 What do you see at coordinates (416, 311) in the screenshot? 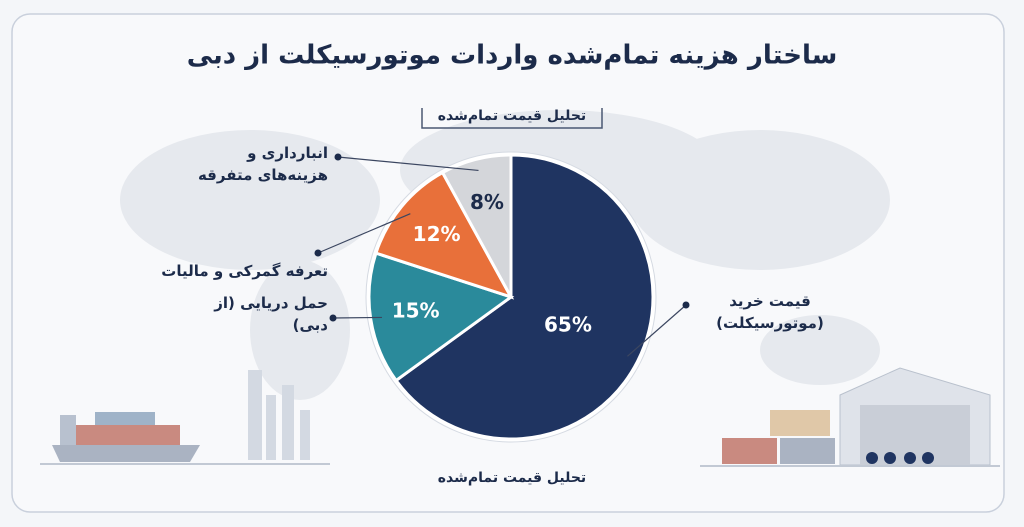
I see `value-label: 15%` at bounding box center [416, 311].